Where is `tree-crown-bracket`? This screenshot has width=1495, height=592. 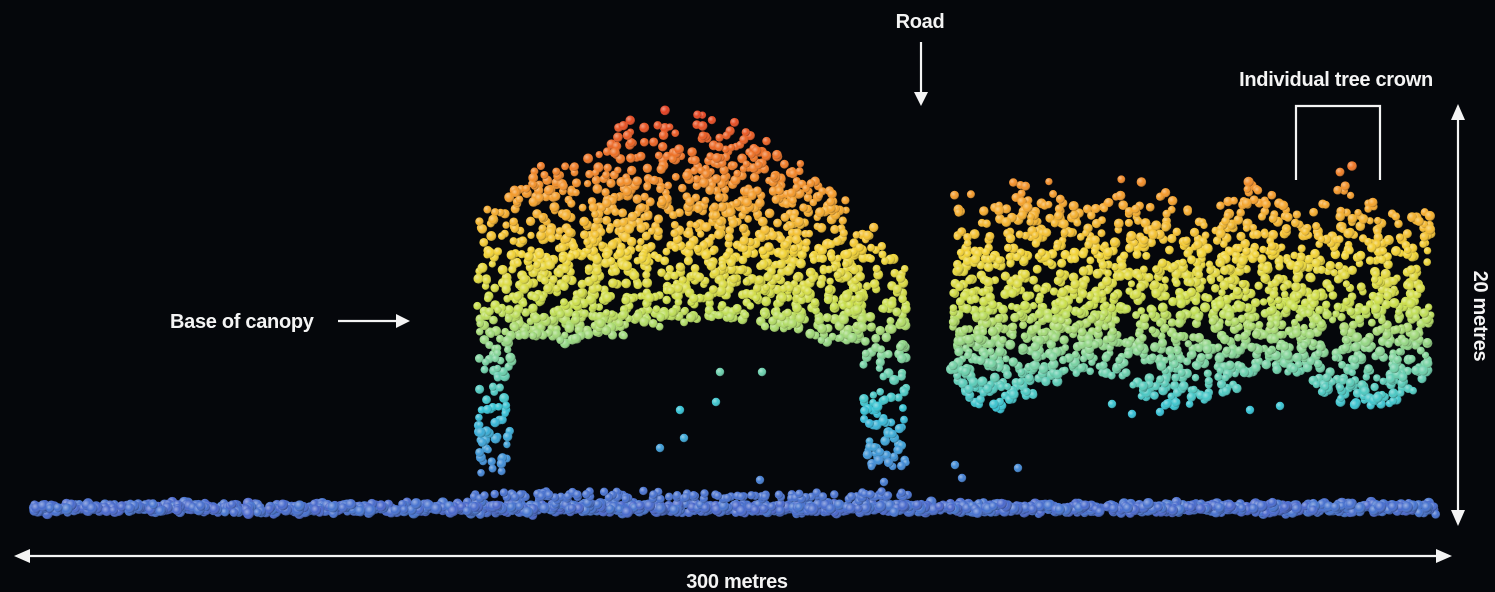 tree-crown-bracket is located at coordinates (1338, 142).